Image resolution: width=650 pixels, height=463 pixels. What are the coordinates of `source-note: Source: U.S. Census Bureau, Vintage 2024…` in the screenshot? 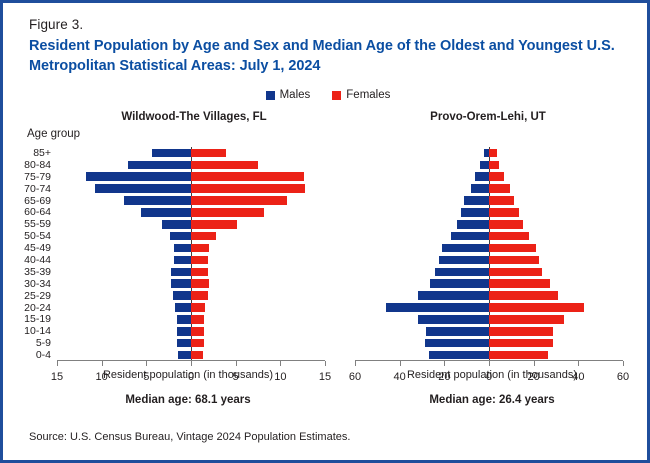 It's located at (190, 437).